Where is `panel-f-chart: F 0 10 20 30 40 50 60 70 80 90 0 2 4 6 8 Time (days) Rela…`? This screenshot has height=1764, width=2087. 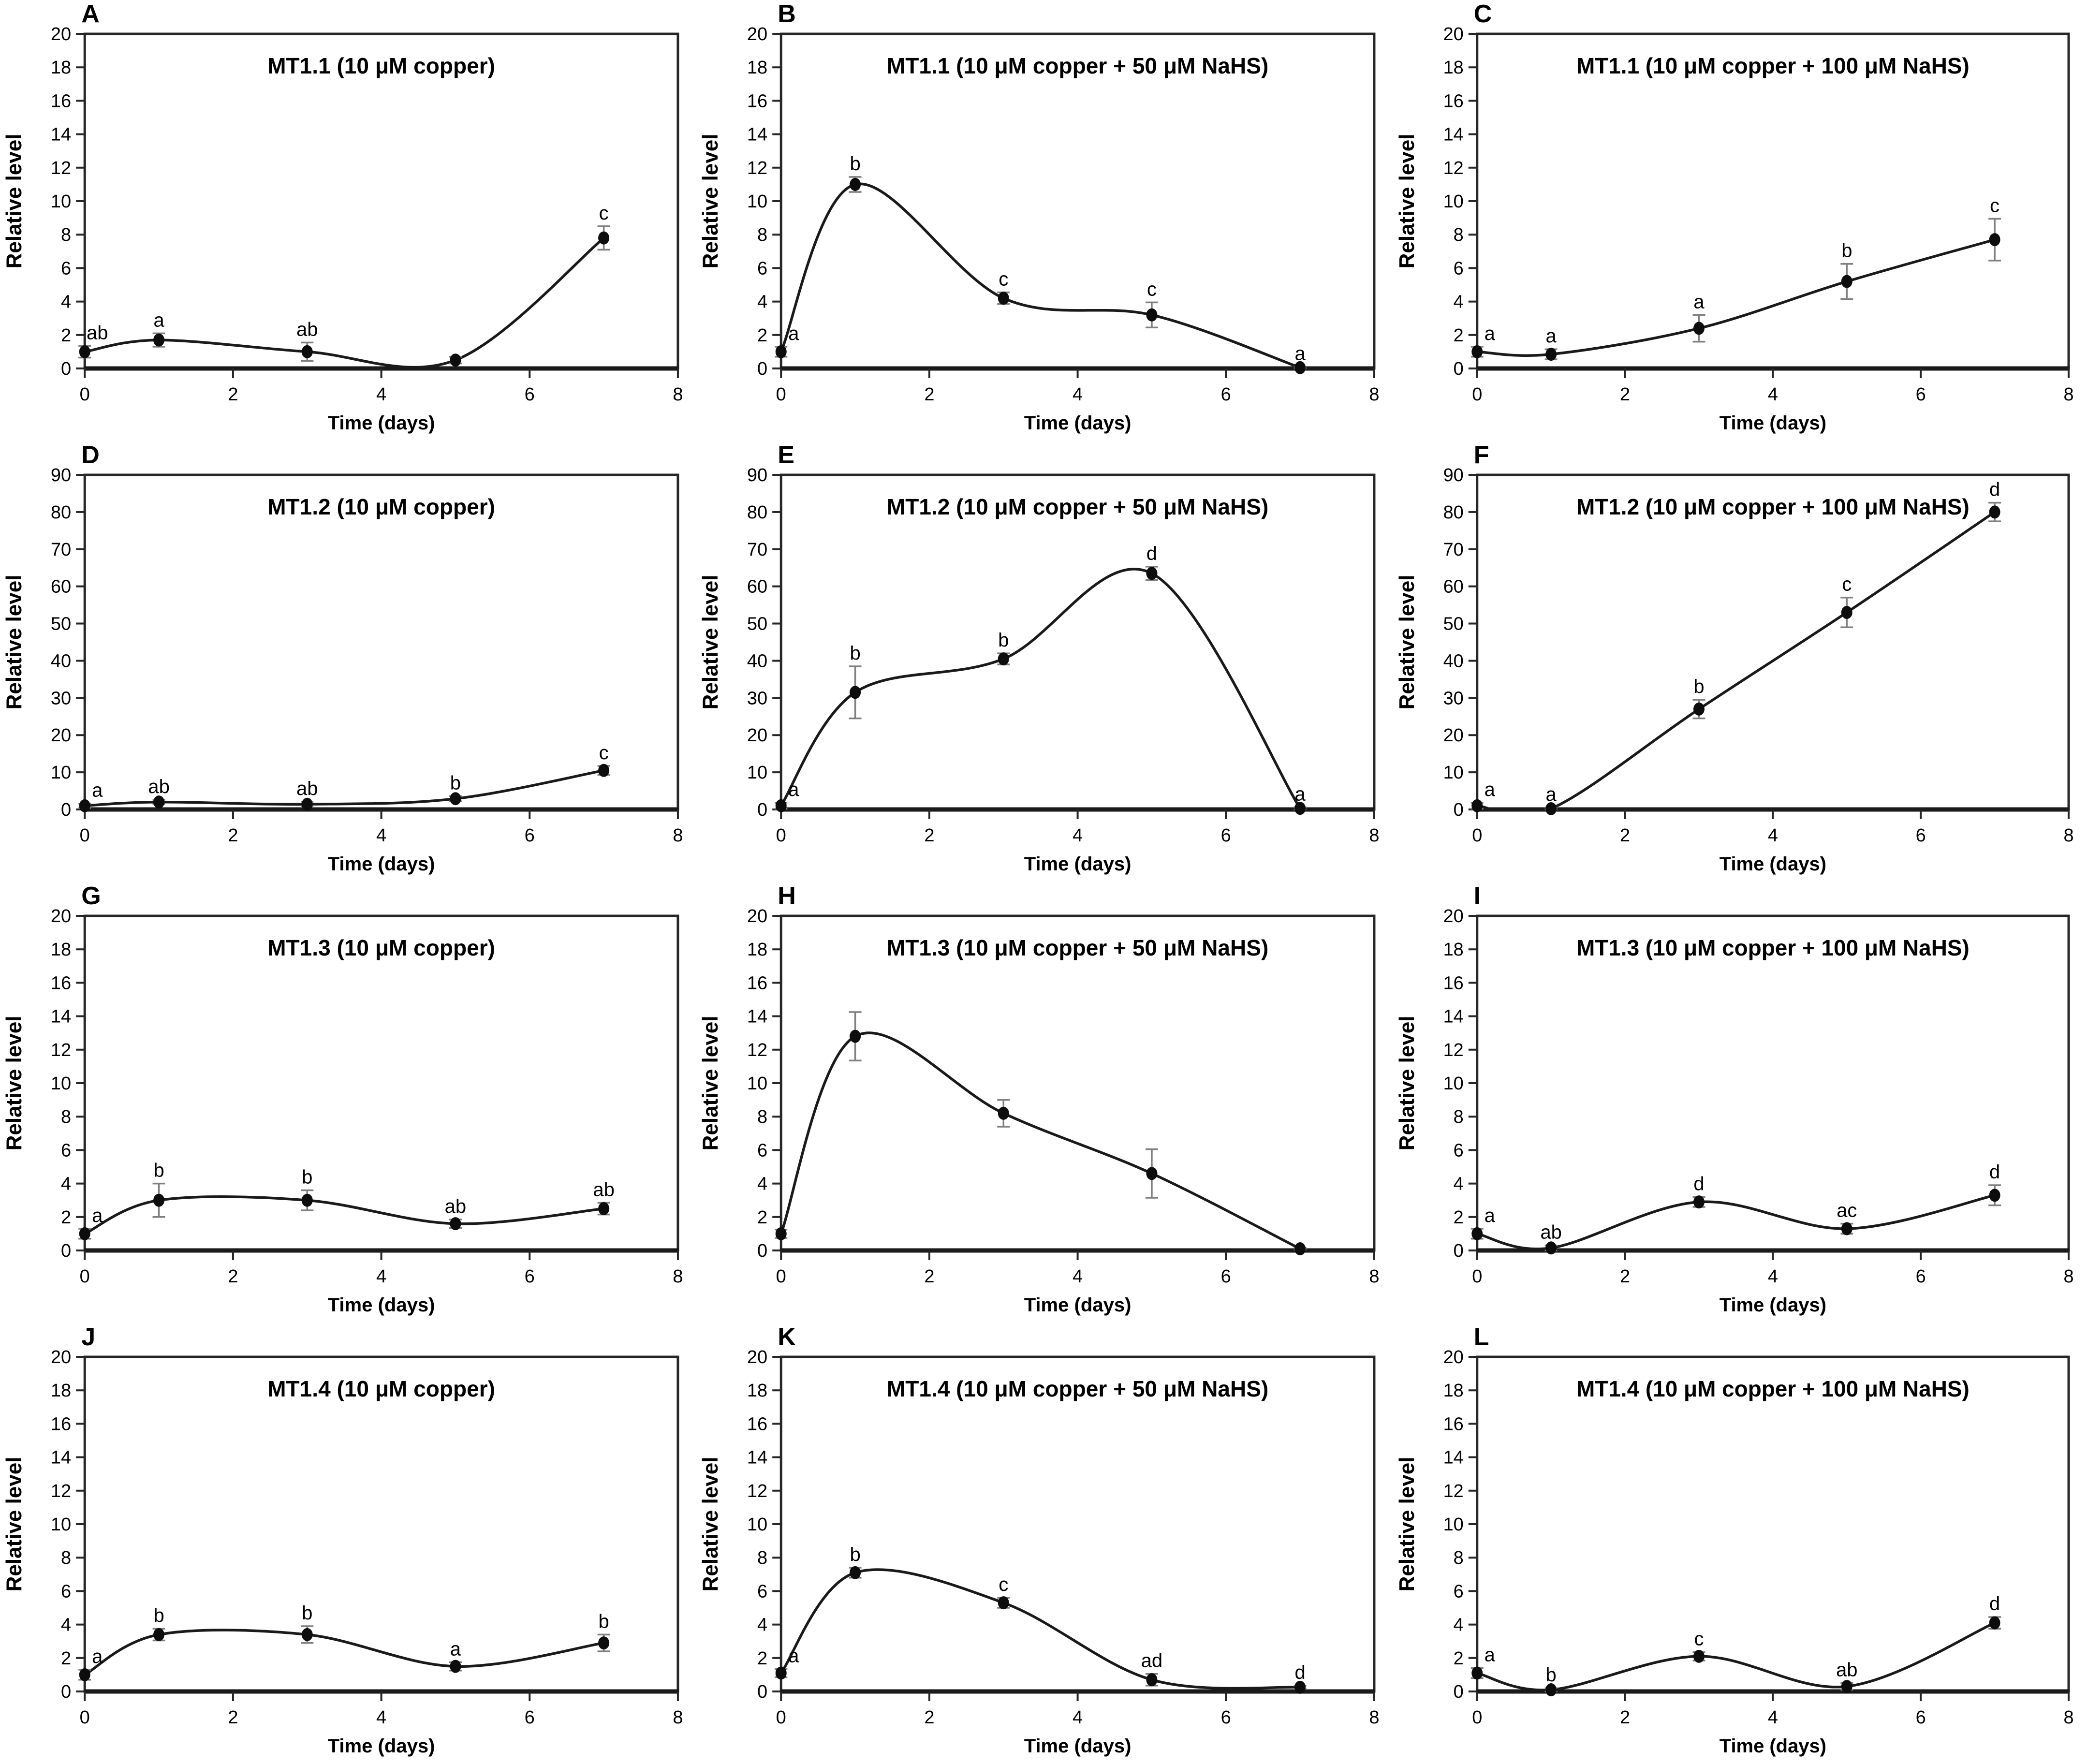
panel-f-chart: F 0 10 20 30 40 50 60 70 80 90 0 2 4 6 8 Time (days) Rela… is located at coordinates (1734, 658).